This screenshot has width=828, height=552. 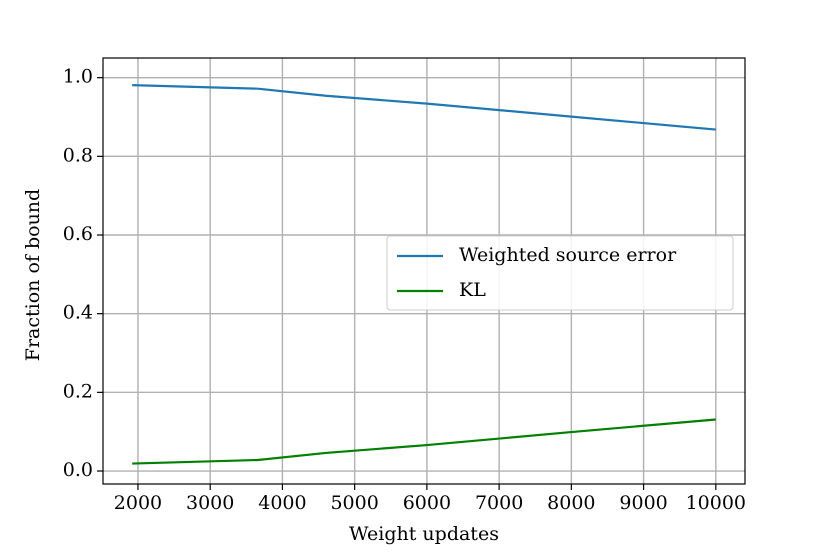 I want to click on legend-box, so click(x=560, y=273).